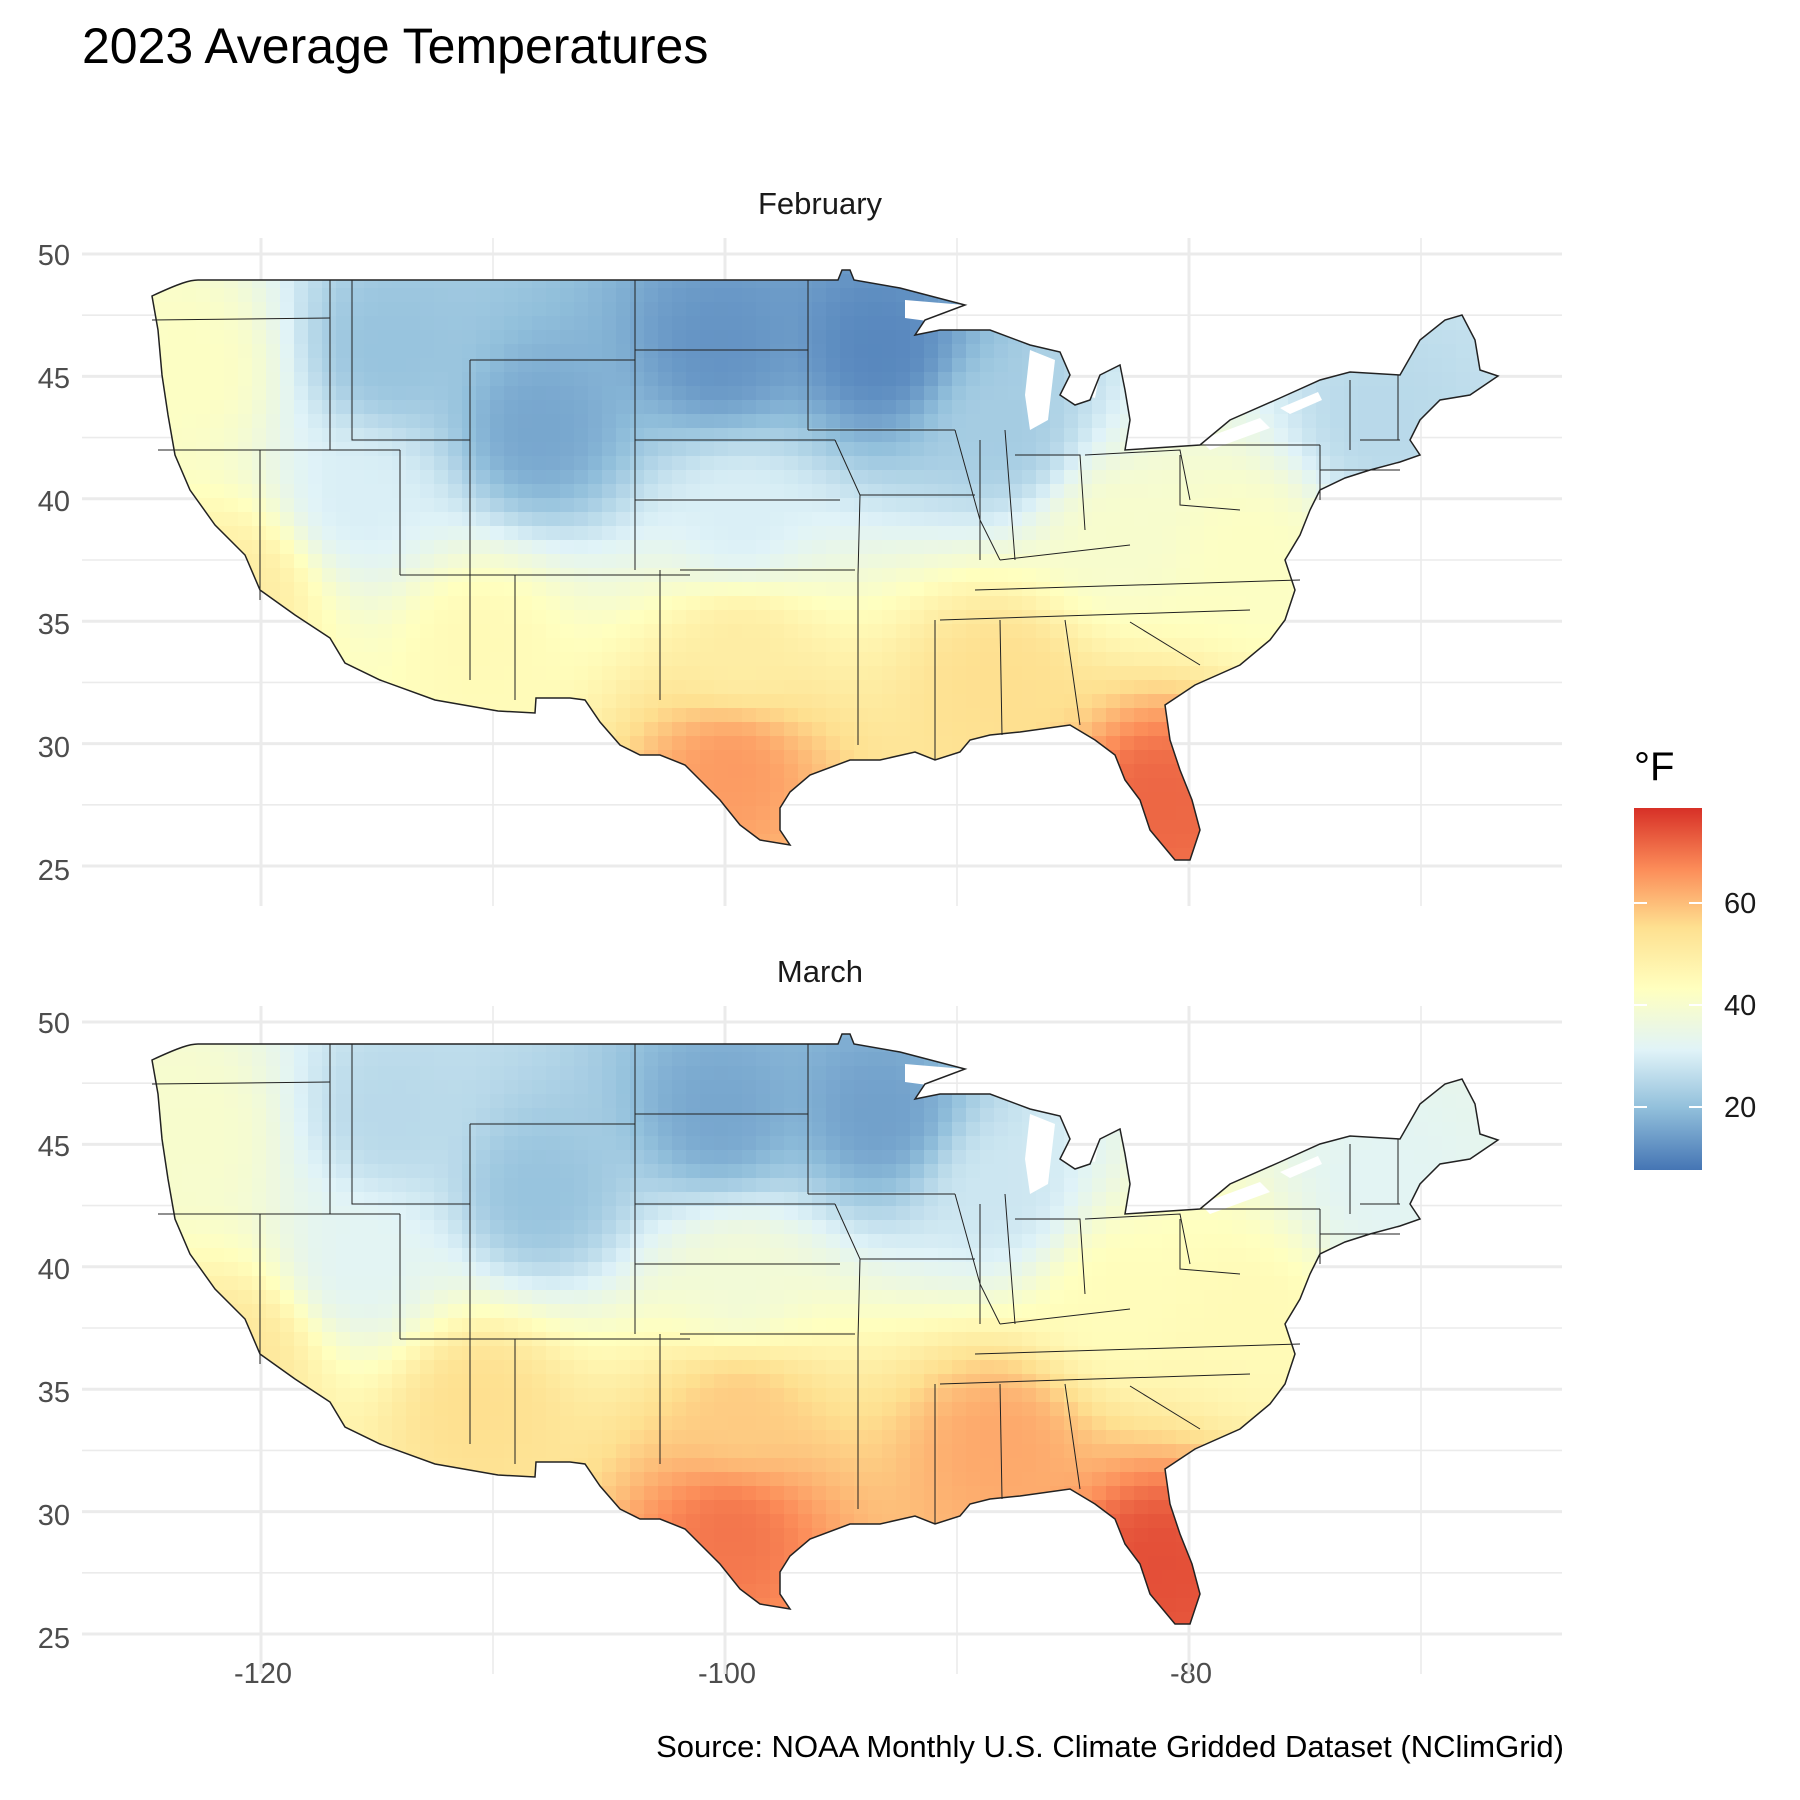  I want to click on xtick-label: -80, so click(1191, 1674).